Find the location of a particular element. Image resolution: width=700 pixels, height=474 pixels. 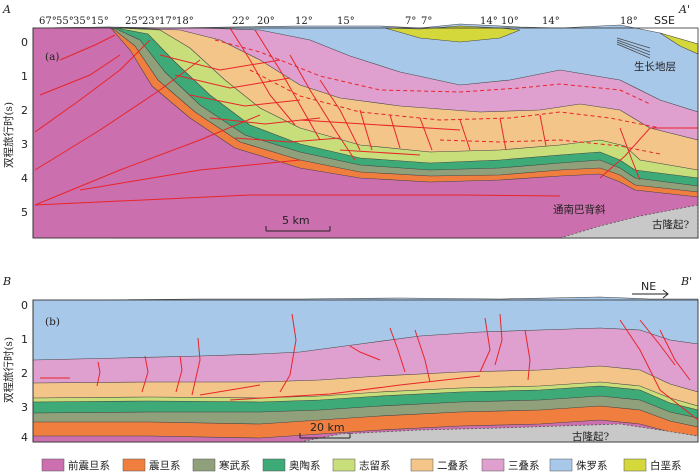

paleo-uplift-a is located at coordinates (629, 221).